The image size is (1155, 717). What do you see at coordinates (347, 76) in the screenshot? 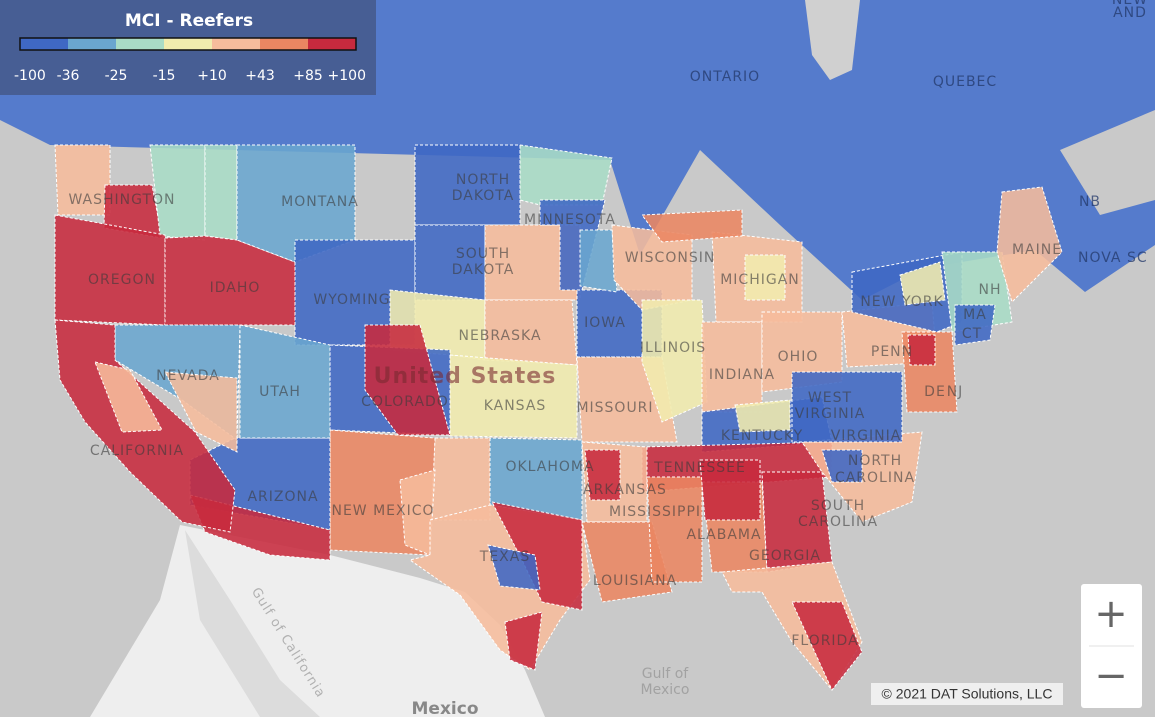
I see `legend-tick-label: +100` at bounding box center [347, 76].